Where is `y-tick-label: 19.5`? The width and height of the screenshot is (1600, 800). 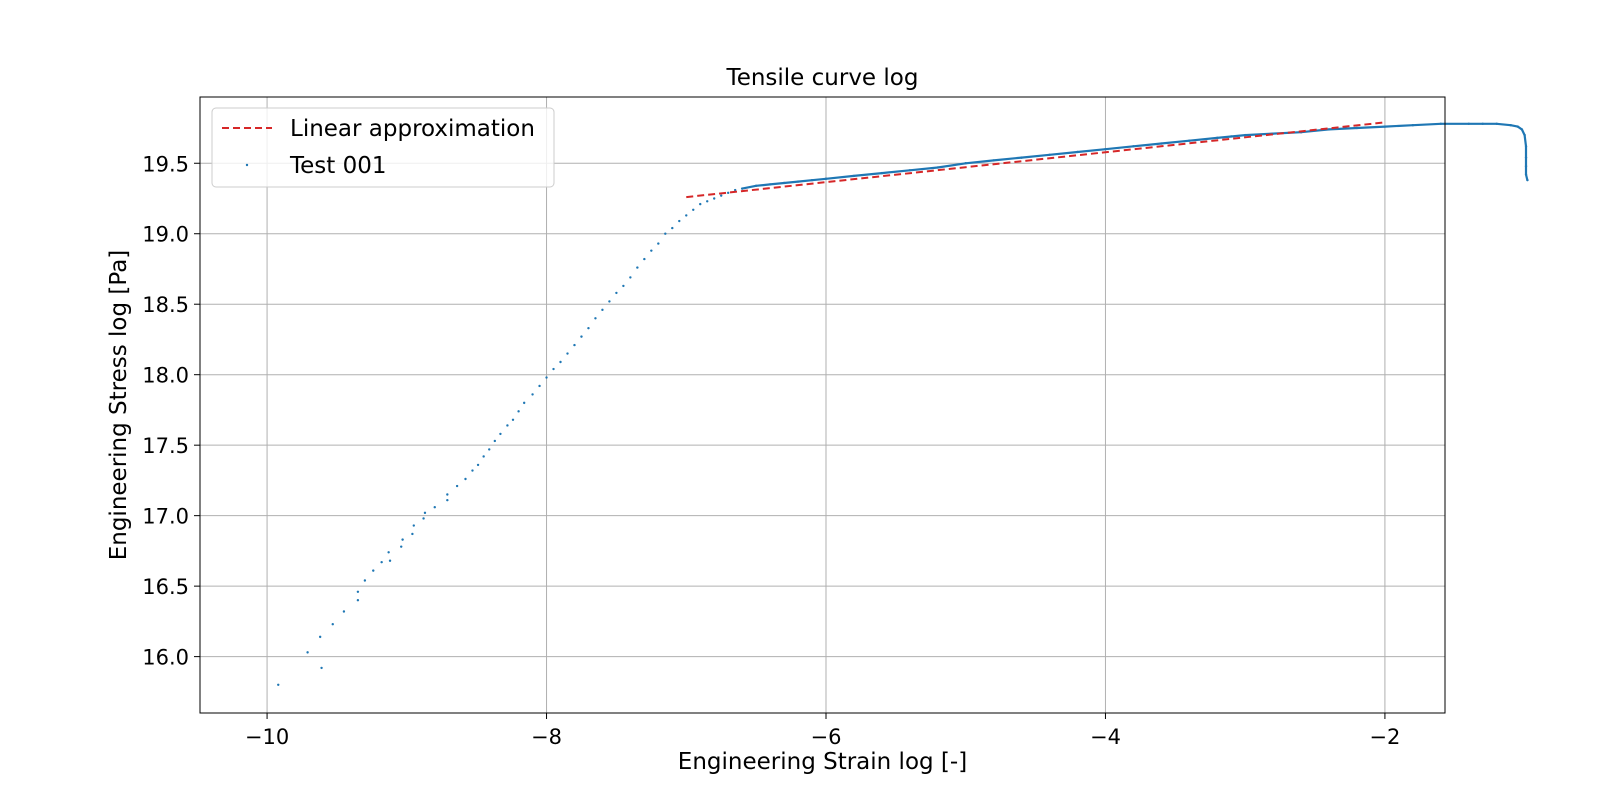 y-tick-label: 19.5 is located at coordinates (165, 164).